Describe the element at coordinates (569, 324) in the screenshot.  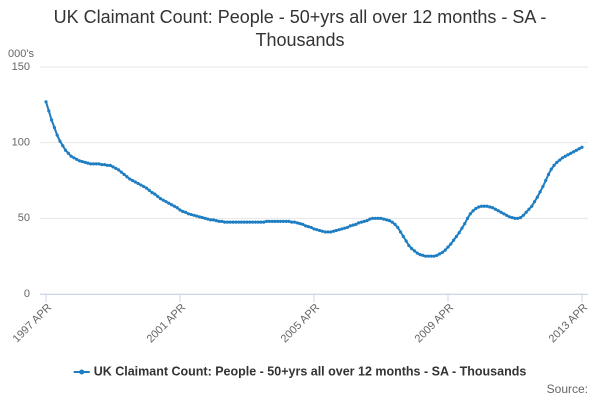
I see `x-tick-label: 2013 APR` at that location.